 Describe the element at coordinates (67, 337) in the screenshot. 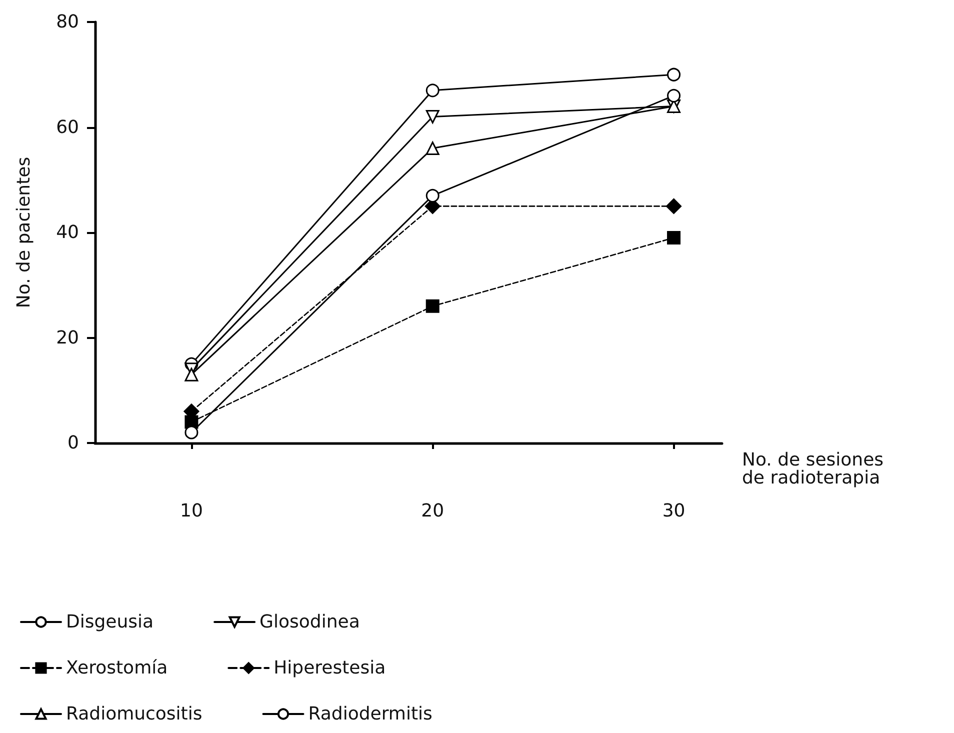

I see `y-tick-label: 20` at that location.